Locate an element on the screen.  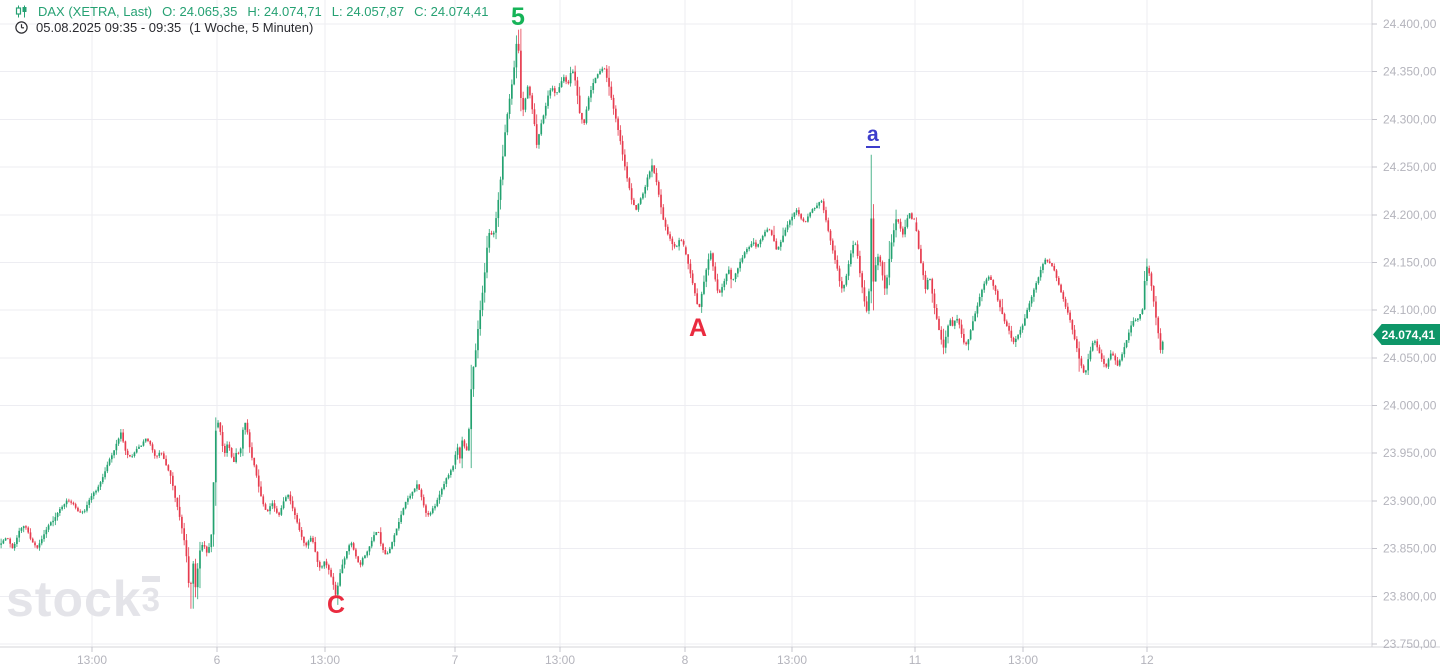
svg-text: 12 is located at coordinates (1147, 660).